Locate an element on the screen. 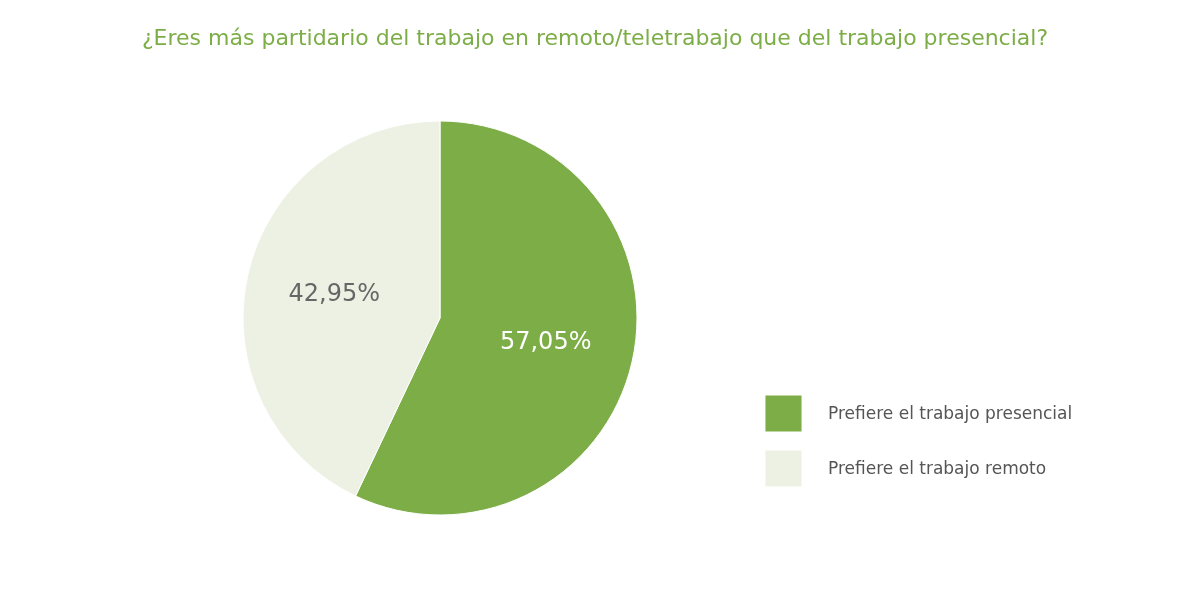 The height and width of the screenshot is (595, 1190). chart-title: ¿Eres más partidario del trabajo en remoto/teletrabajo que del trabajo presencial? is located at coordinates (595, 37).